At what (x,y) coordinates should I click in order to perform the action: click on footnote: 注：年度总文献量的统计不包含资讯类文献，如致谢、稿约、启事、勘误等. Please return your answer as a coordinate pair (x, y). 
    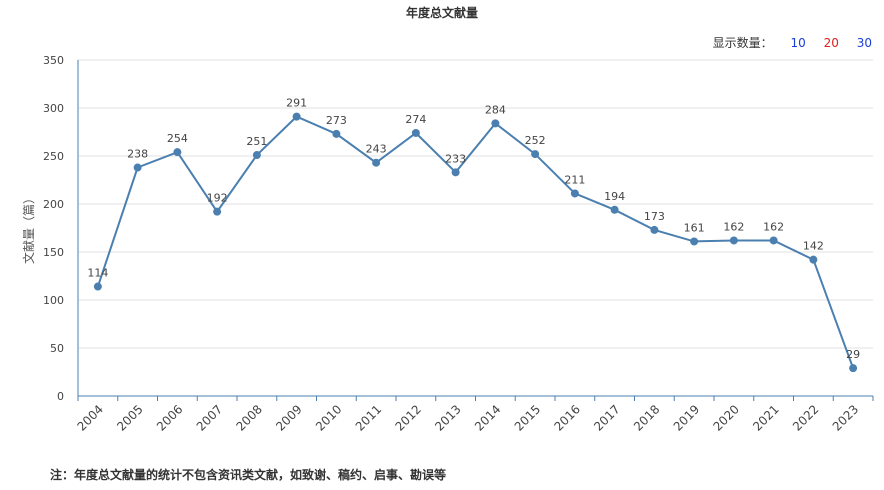
    Looking at the image, I should click on (248, 475).